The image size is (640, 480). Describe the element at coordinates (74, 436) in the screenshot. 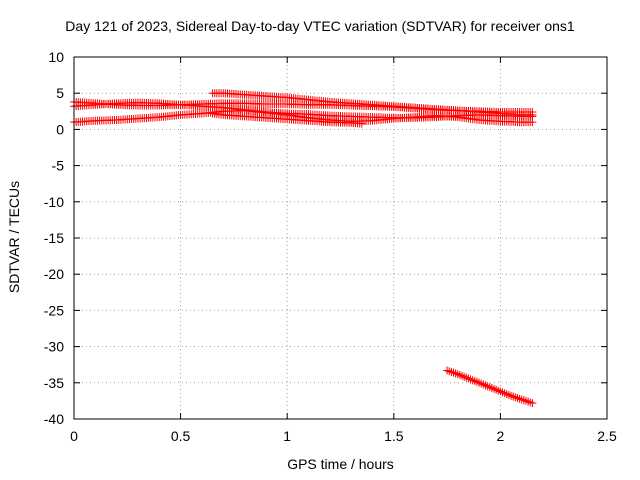

I see `x-tick-label: 0` at that location.